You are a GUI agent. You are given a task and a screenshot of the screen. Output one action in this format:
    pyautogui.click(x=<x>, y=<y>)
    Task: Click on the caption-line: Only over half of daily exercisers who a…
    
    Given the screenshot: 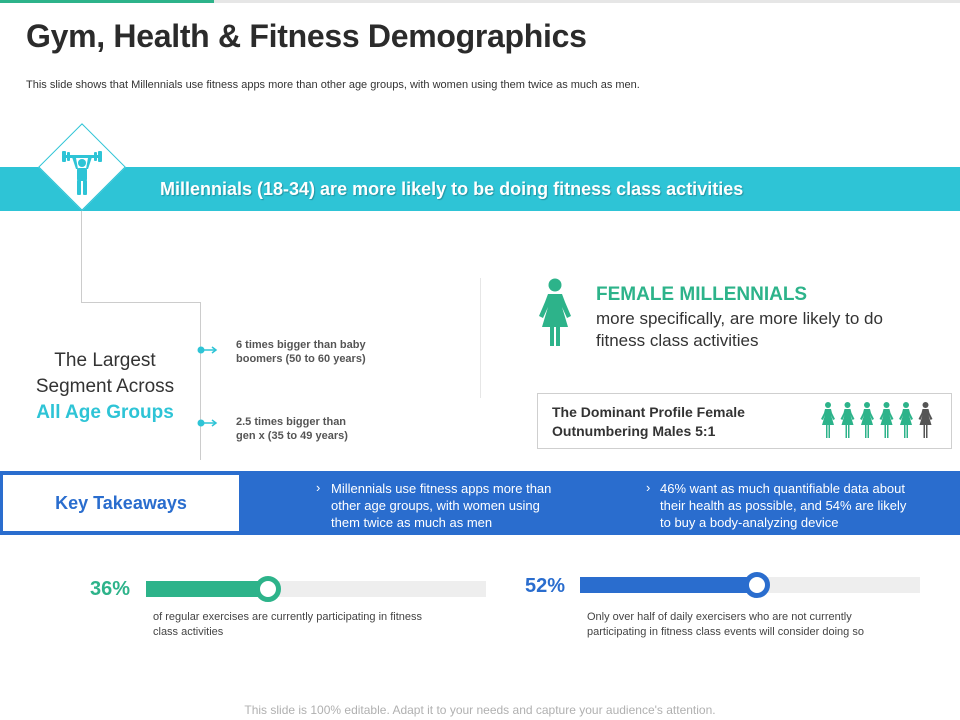 What is the action you would take?
    pyautogui.click(x=719, y=617)
    